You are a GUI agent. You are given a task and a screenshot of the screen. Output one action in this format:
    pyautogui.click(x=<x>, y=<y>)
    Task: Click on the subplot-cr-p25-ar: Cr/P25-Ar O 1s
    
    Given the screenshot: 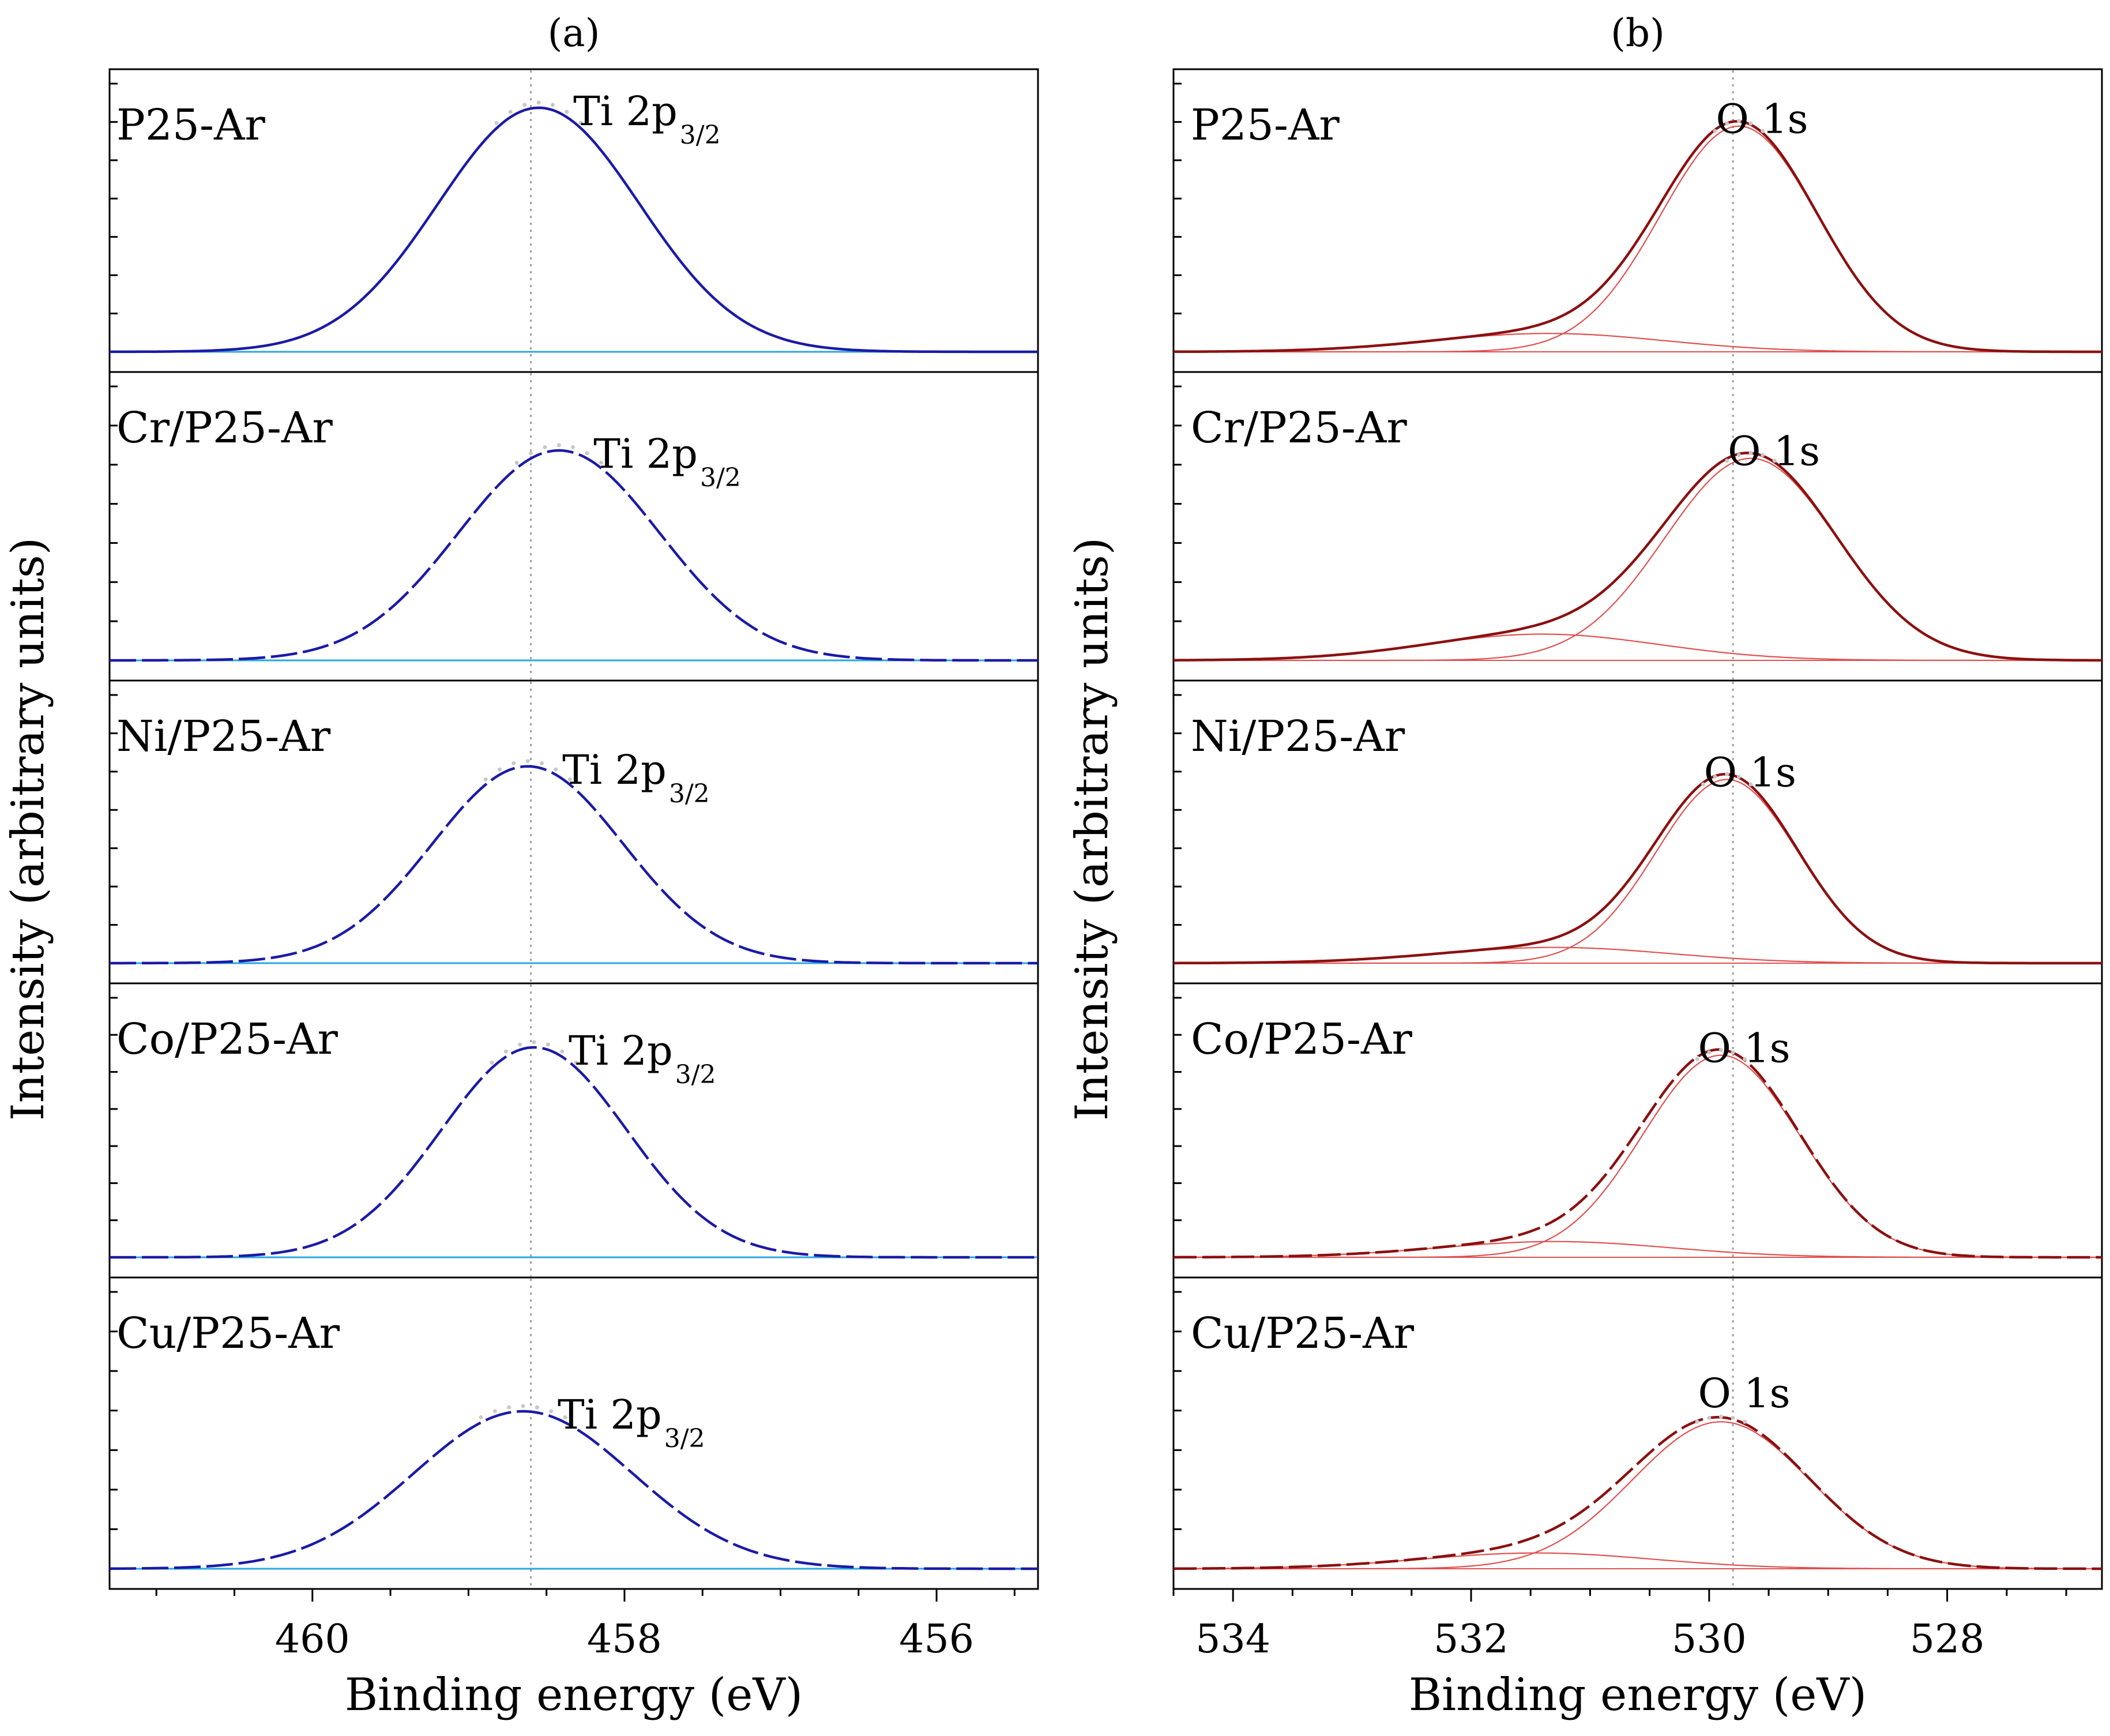 What is the action you would take?
    pyautogui.click(x=1637, y=526)
    